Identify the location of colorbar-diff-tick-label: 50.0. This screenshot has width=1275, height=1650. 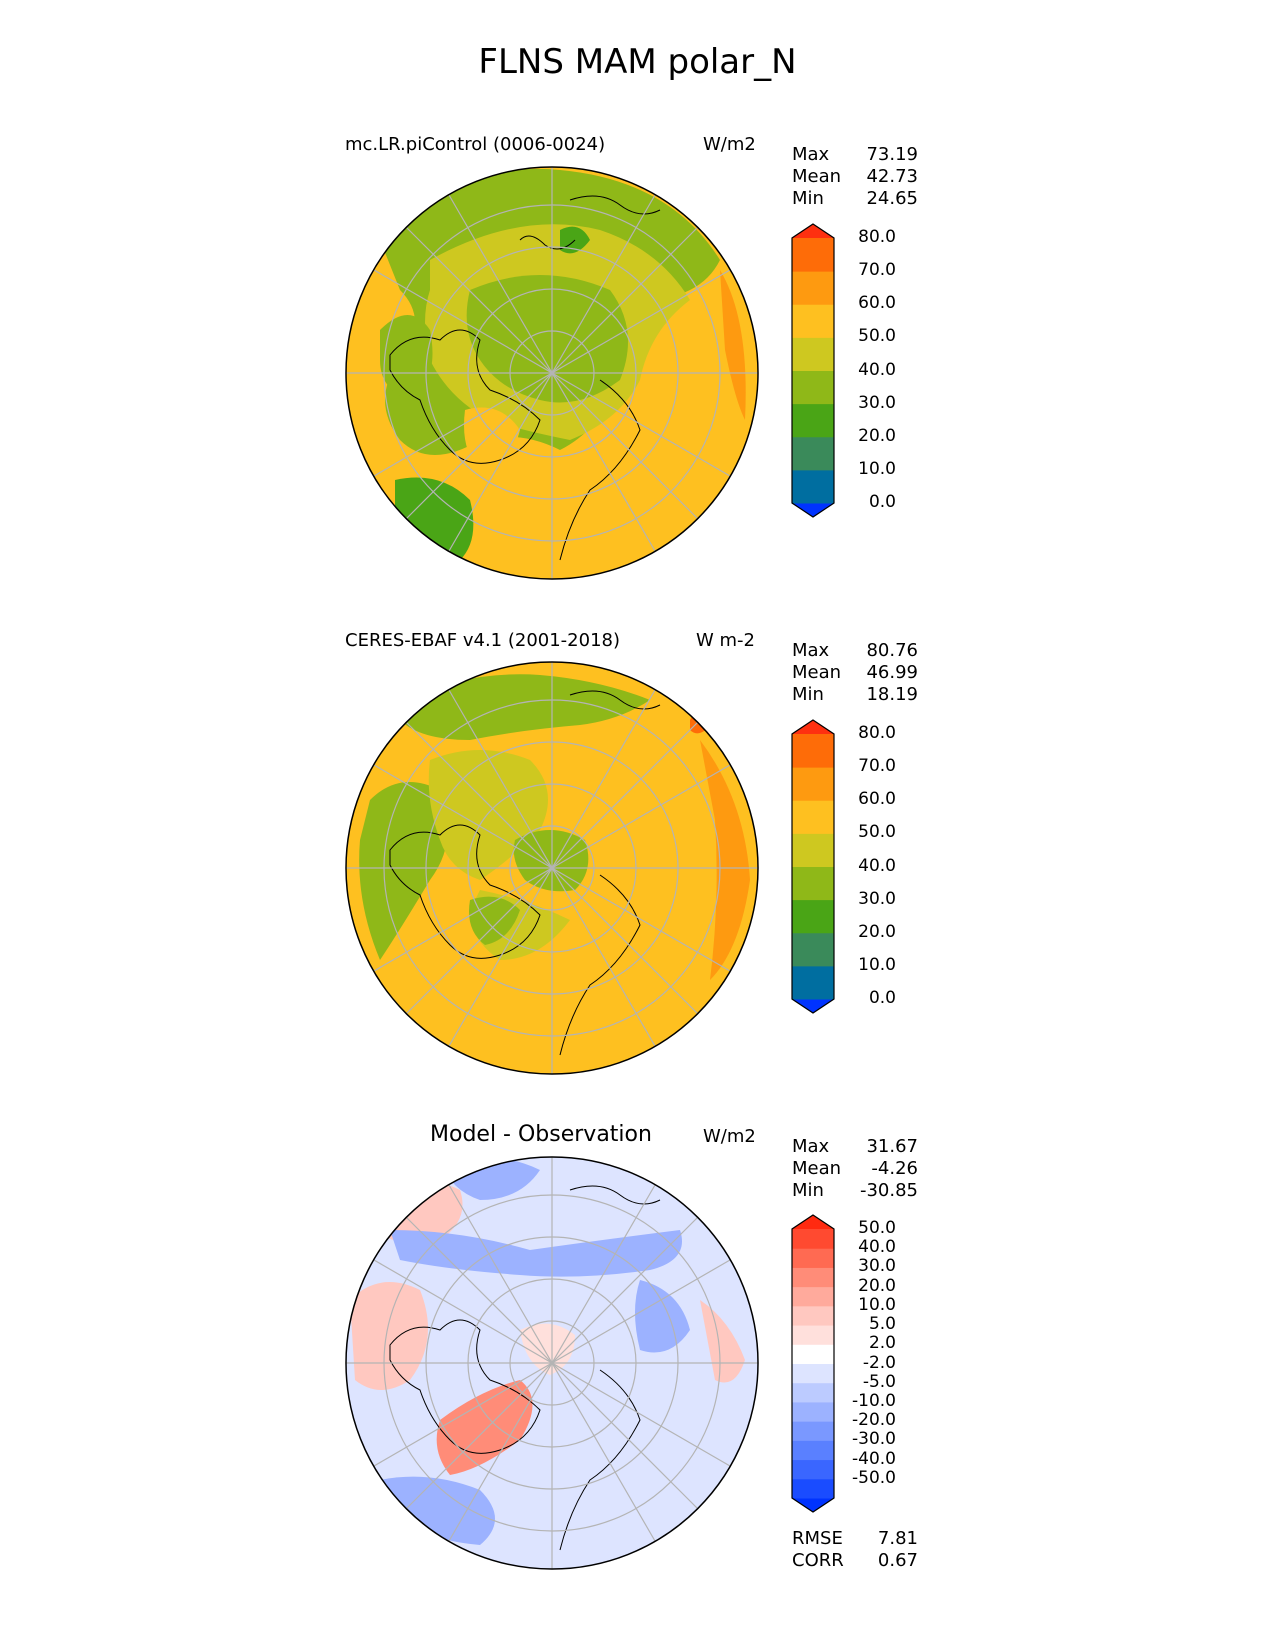
(877, 1228).